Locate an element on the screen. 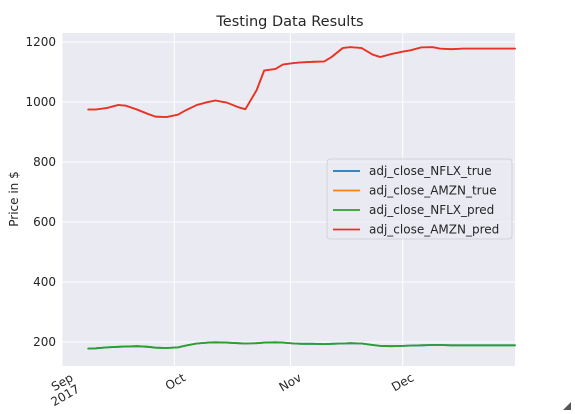 The image size is (575, 414). y-axis-label: Price in $ is located at coordinates (14, 198).